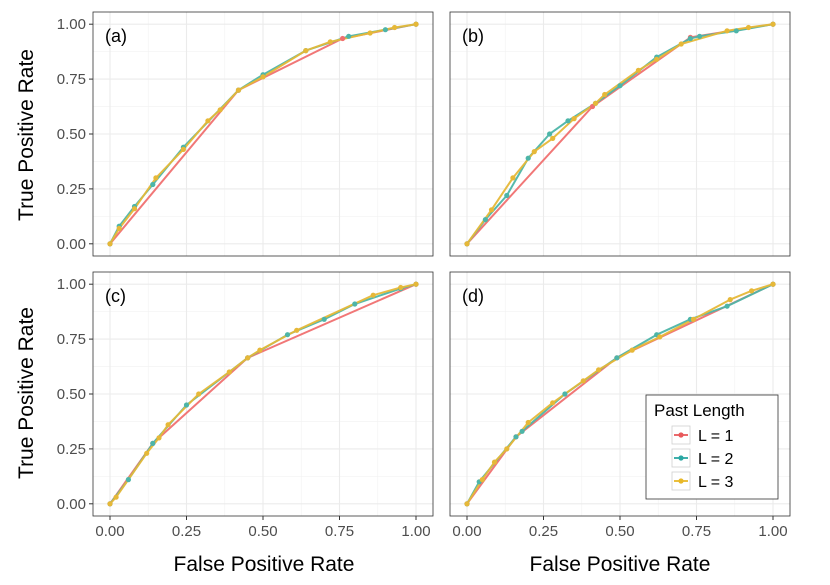  What do you see at coordinates (71, 244) in the screenshot?
I see `y-tick-label: 0.00` at bounding box center [71, 244].